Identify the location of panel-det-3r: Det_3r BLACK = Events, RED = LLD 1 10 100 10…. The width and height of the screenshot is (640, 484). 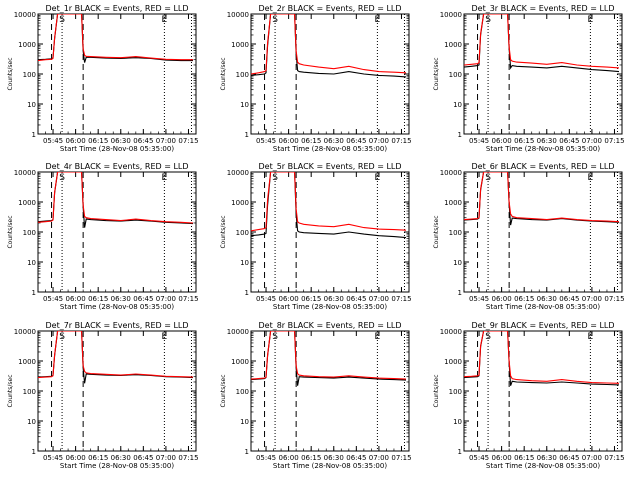
(529, 78).